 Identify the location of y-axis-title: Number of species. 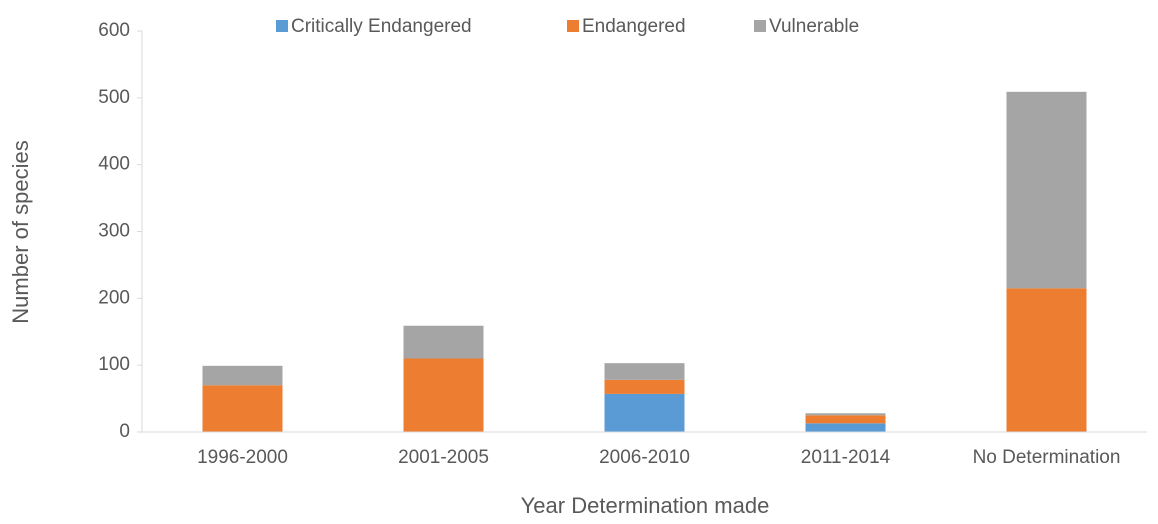
(20, 231).